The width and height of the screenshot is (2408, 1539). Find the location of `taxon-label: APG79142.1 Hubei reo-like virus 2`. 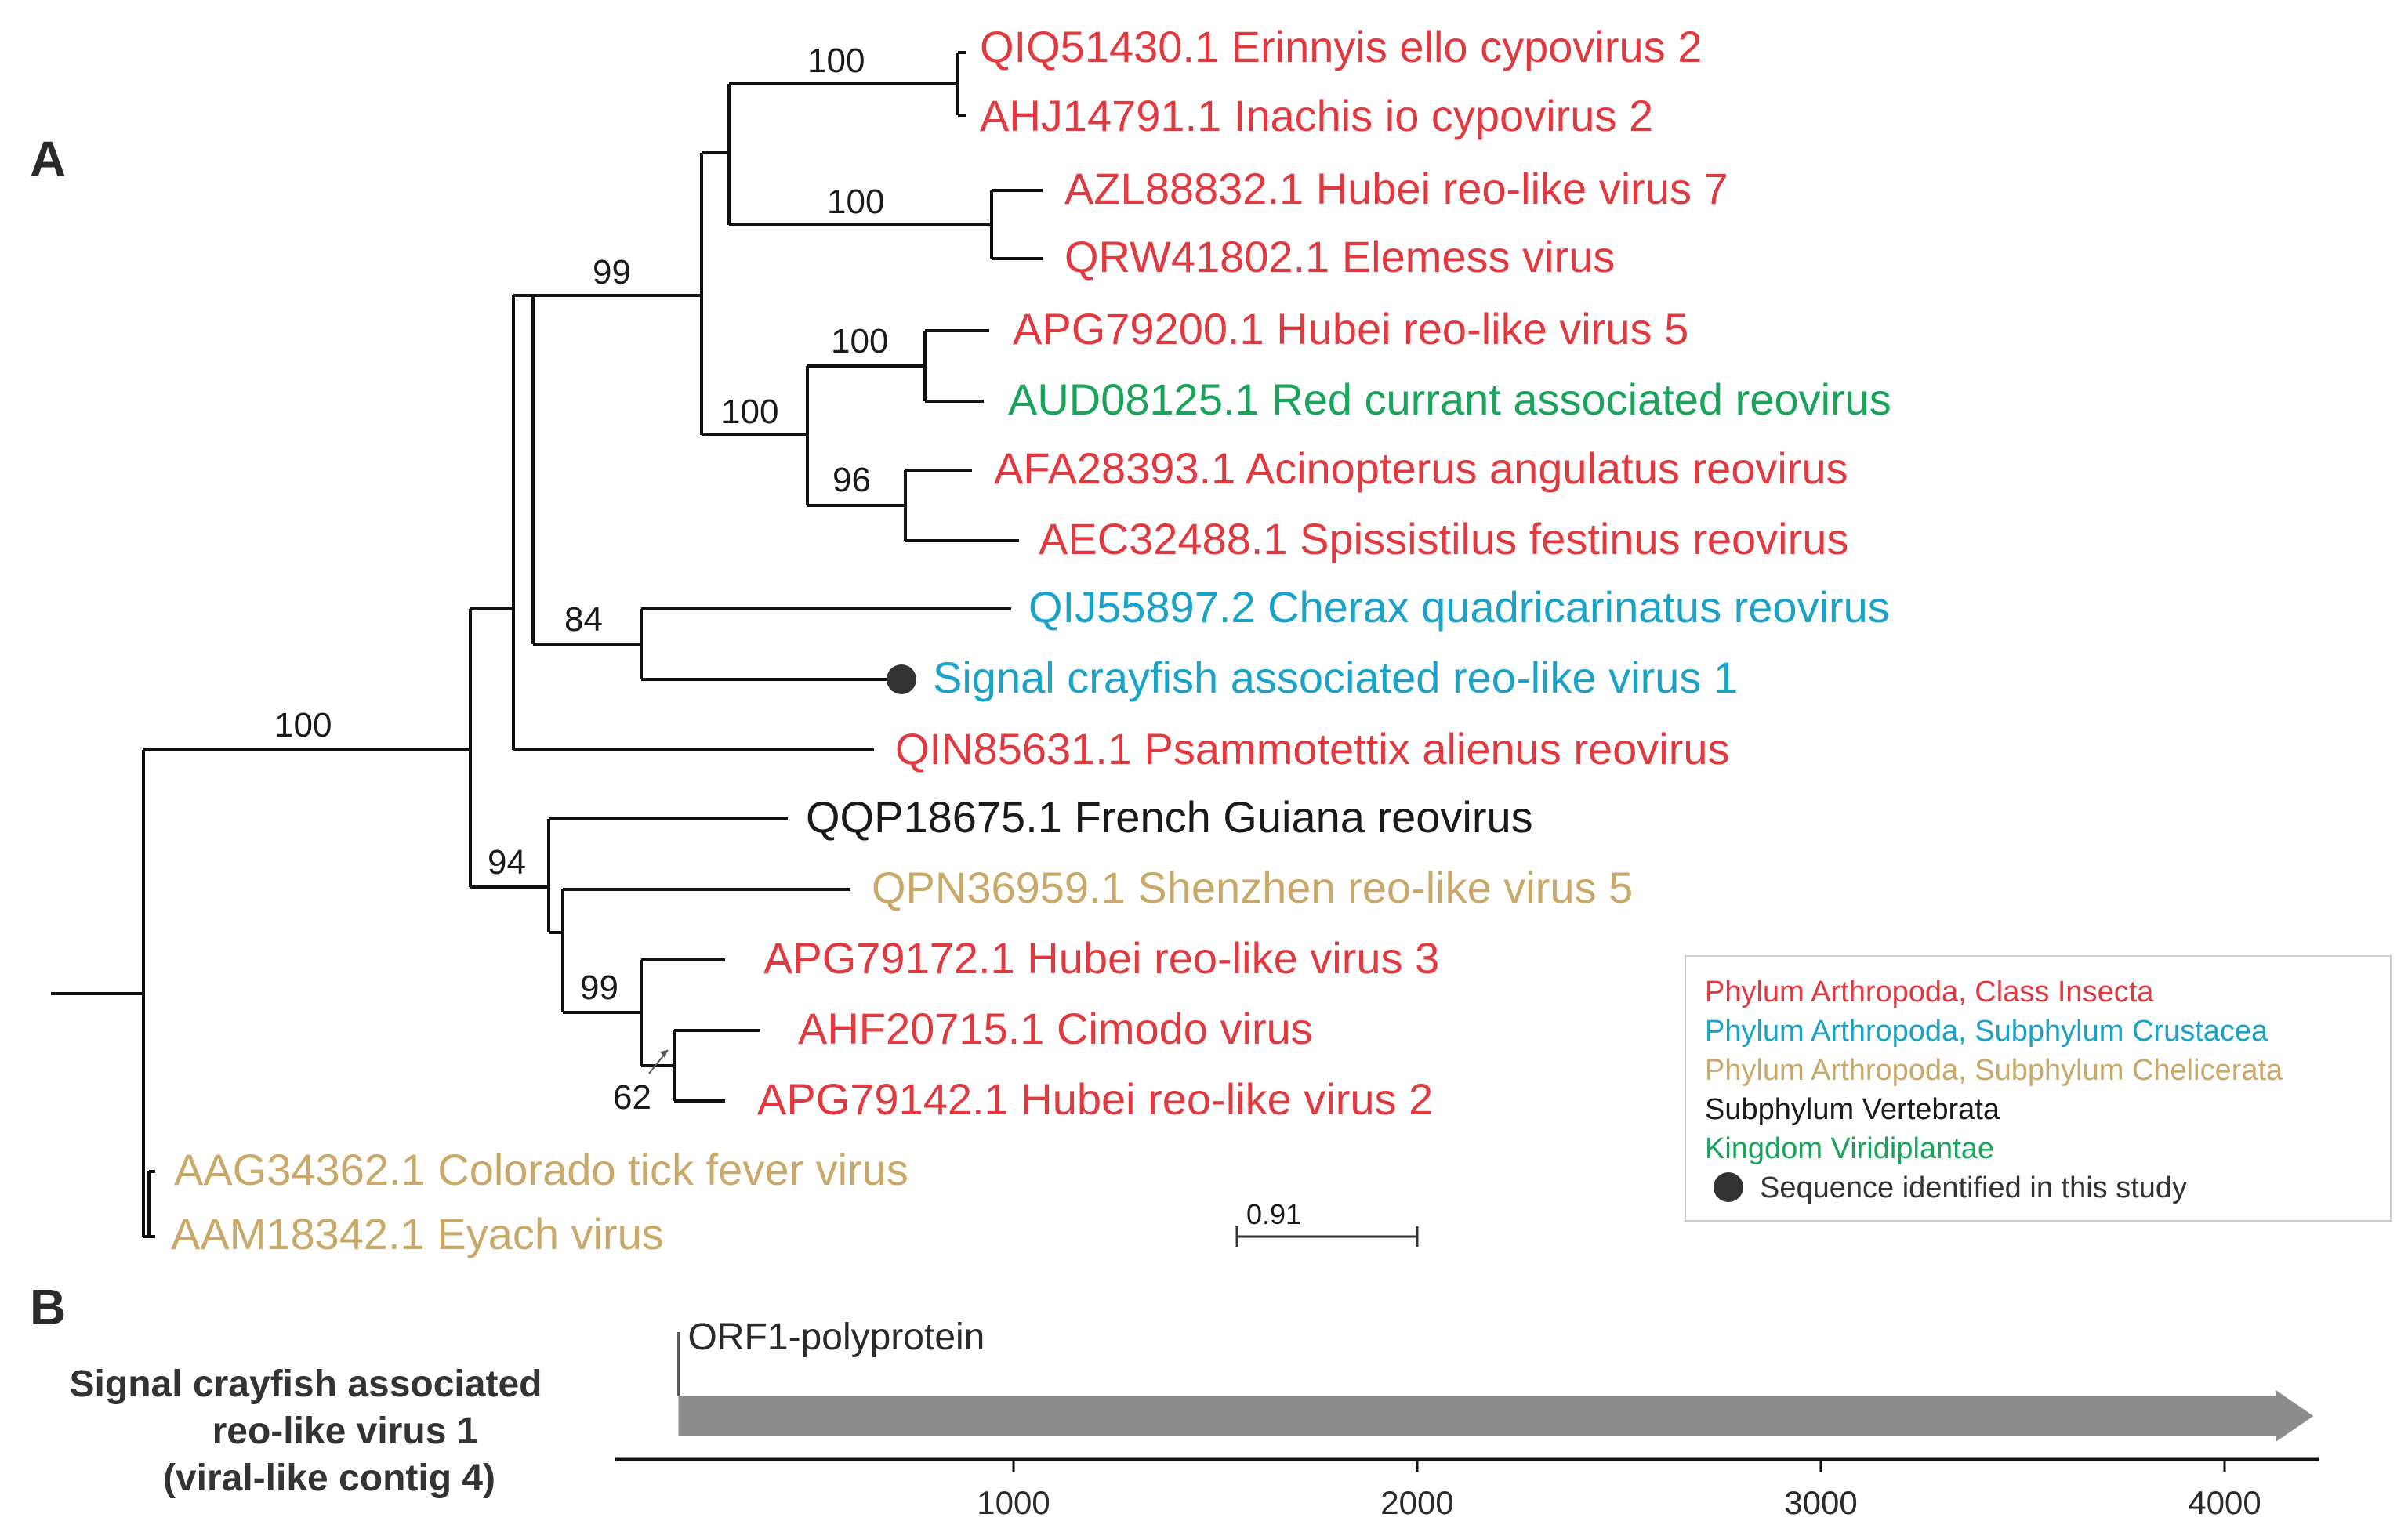

taxon-label: APG79142.1 Hubei reo-like virus 2 is located at coordinates (1095, 1099).